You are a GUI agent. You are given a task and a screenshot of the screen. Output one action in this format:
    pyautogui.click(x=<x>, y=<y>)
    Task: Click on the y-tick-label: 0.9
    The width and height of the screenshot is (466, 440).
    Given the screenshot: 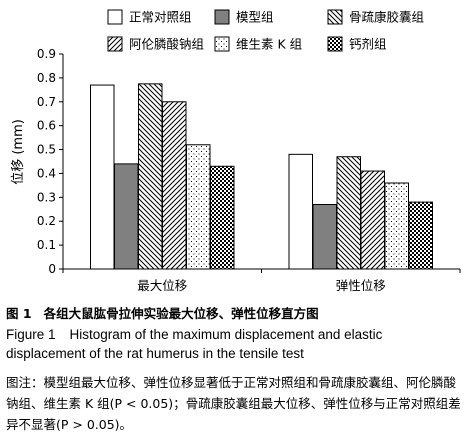 What is the action you would take?
    pyautogui.click(x=46, y=54)
    